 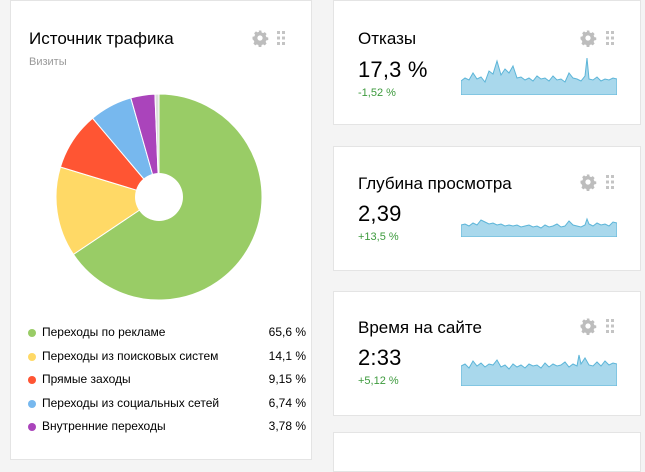 I want to click on legend-label: Переходы из поисковых систем, so click(x=130, y=355).